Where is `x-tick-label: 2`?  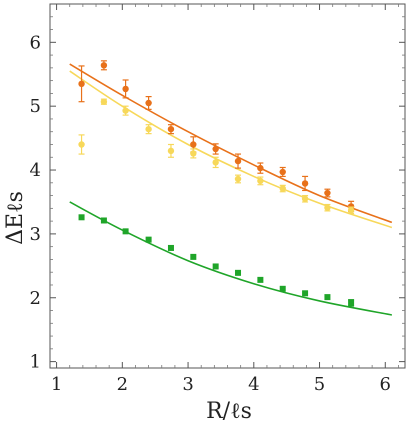
x-tick-label: 2 is located at coordinates (122, 384).